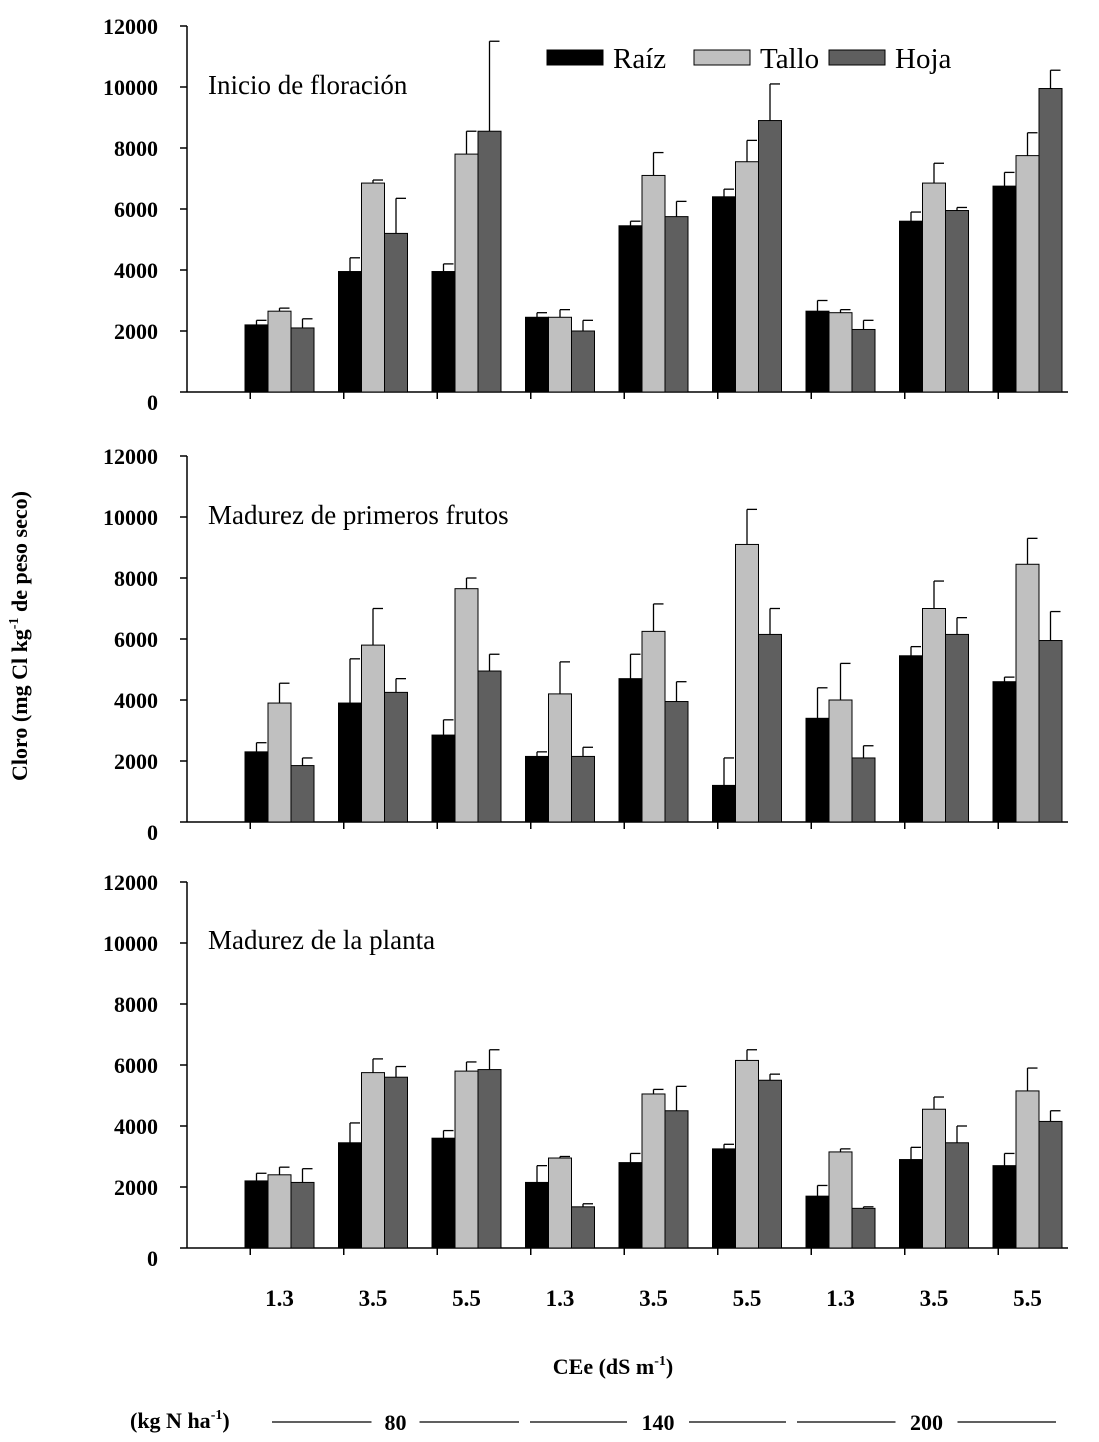 Image resolution: width=1099 pixels, height=1442 pixels. What do you see at coordinates (19, 636) in the screenshot?
I see `y-axis-title: Cloro (mg Cl kg-1 de peso seco)` at bounding box center [19, 636].